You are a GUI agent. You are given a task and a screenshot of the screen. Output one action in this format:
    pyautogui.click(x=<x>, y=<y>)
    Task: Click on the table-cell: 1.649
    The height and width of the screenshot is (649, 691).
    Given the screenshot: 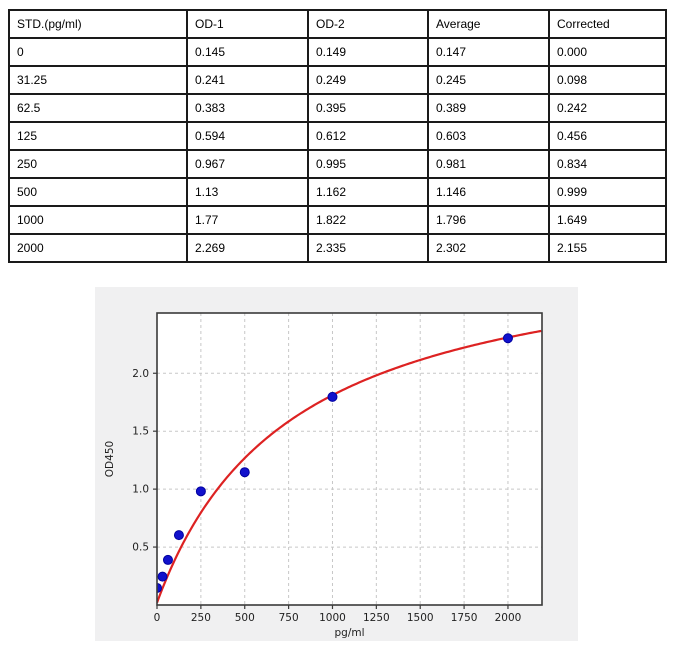 What is the action you would take?
    pyautogui.click(x=607, y=220)
    